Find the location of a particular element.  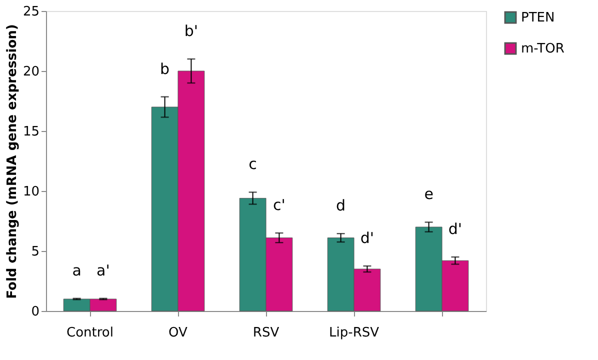

y-tick-label: 25 is located at coordinates (31, 12).